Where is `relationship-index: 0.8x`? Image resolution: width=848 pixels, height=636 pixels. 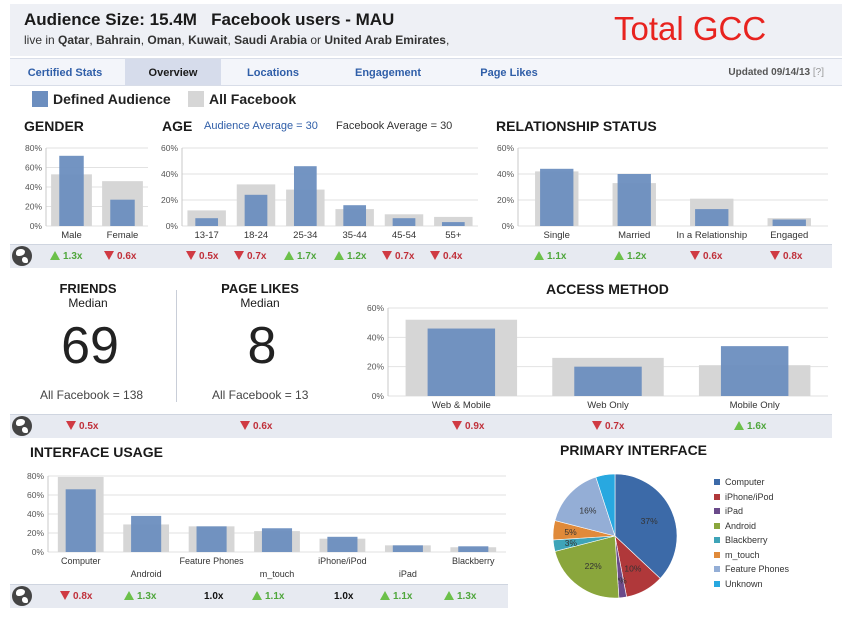 relationship-index: 0.8x is located at coordinates (786, 256).